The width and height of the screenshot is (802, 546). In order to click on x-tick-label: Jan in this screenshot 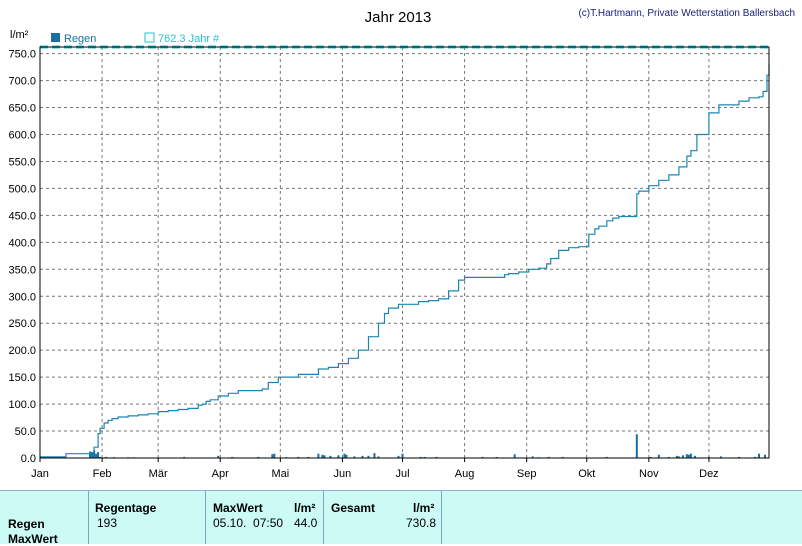, I will do `click(40, 474)`.